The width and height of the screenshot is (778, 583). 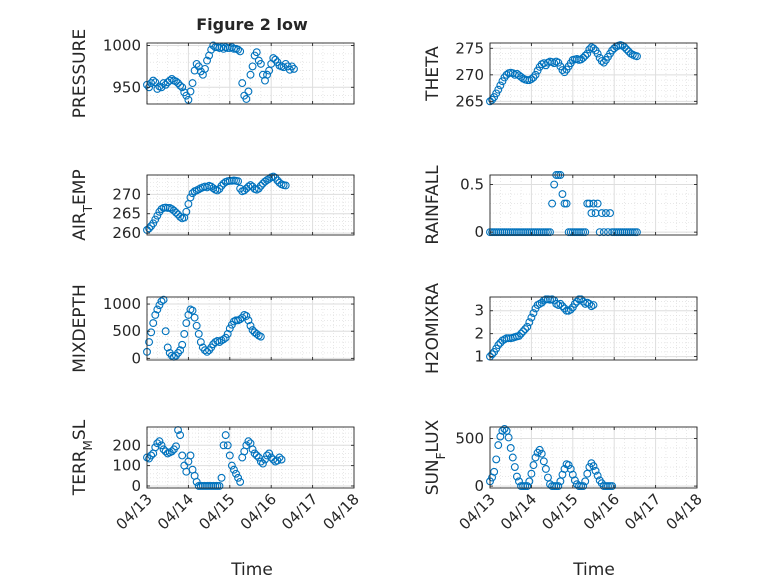 What do you see at coordinates (559, 511) in the screenshot?
I see `x-tick-label: 04/15` at bounding box center [559, 511].